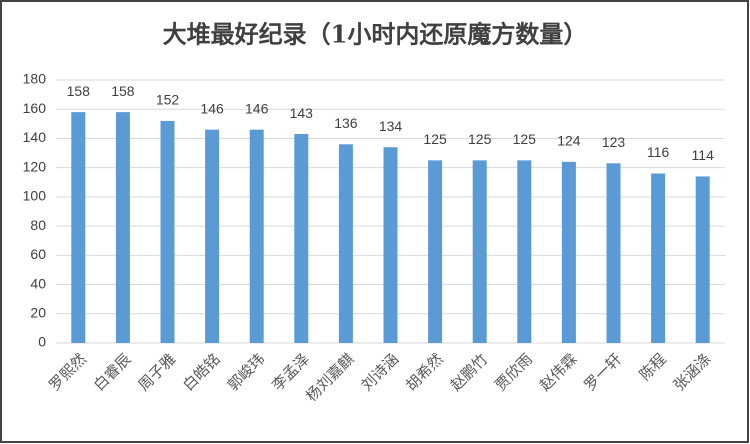 The height and width of the screenshot is (444, 750). I want to click on y-tick-label: 100, so click(35, 196).